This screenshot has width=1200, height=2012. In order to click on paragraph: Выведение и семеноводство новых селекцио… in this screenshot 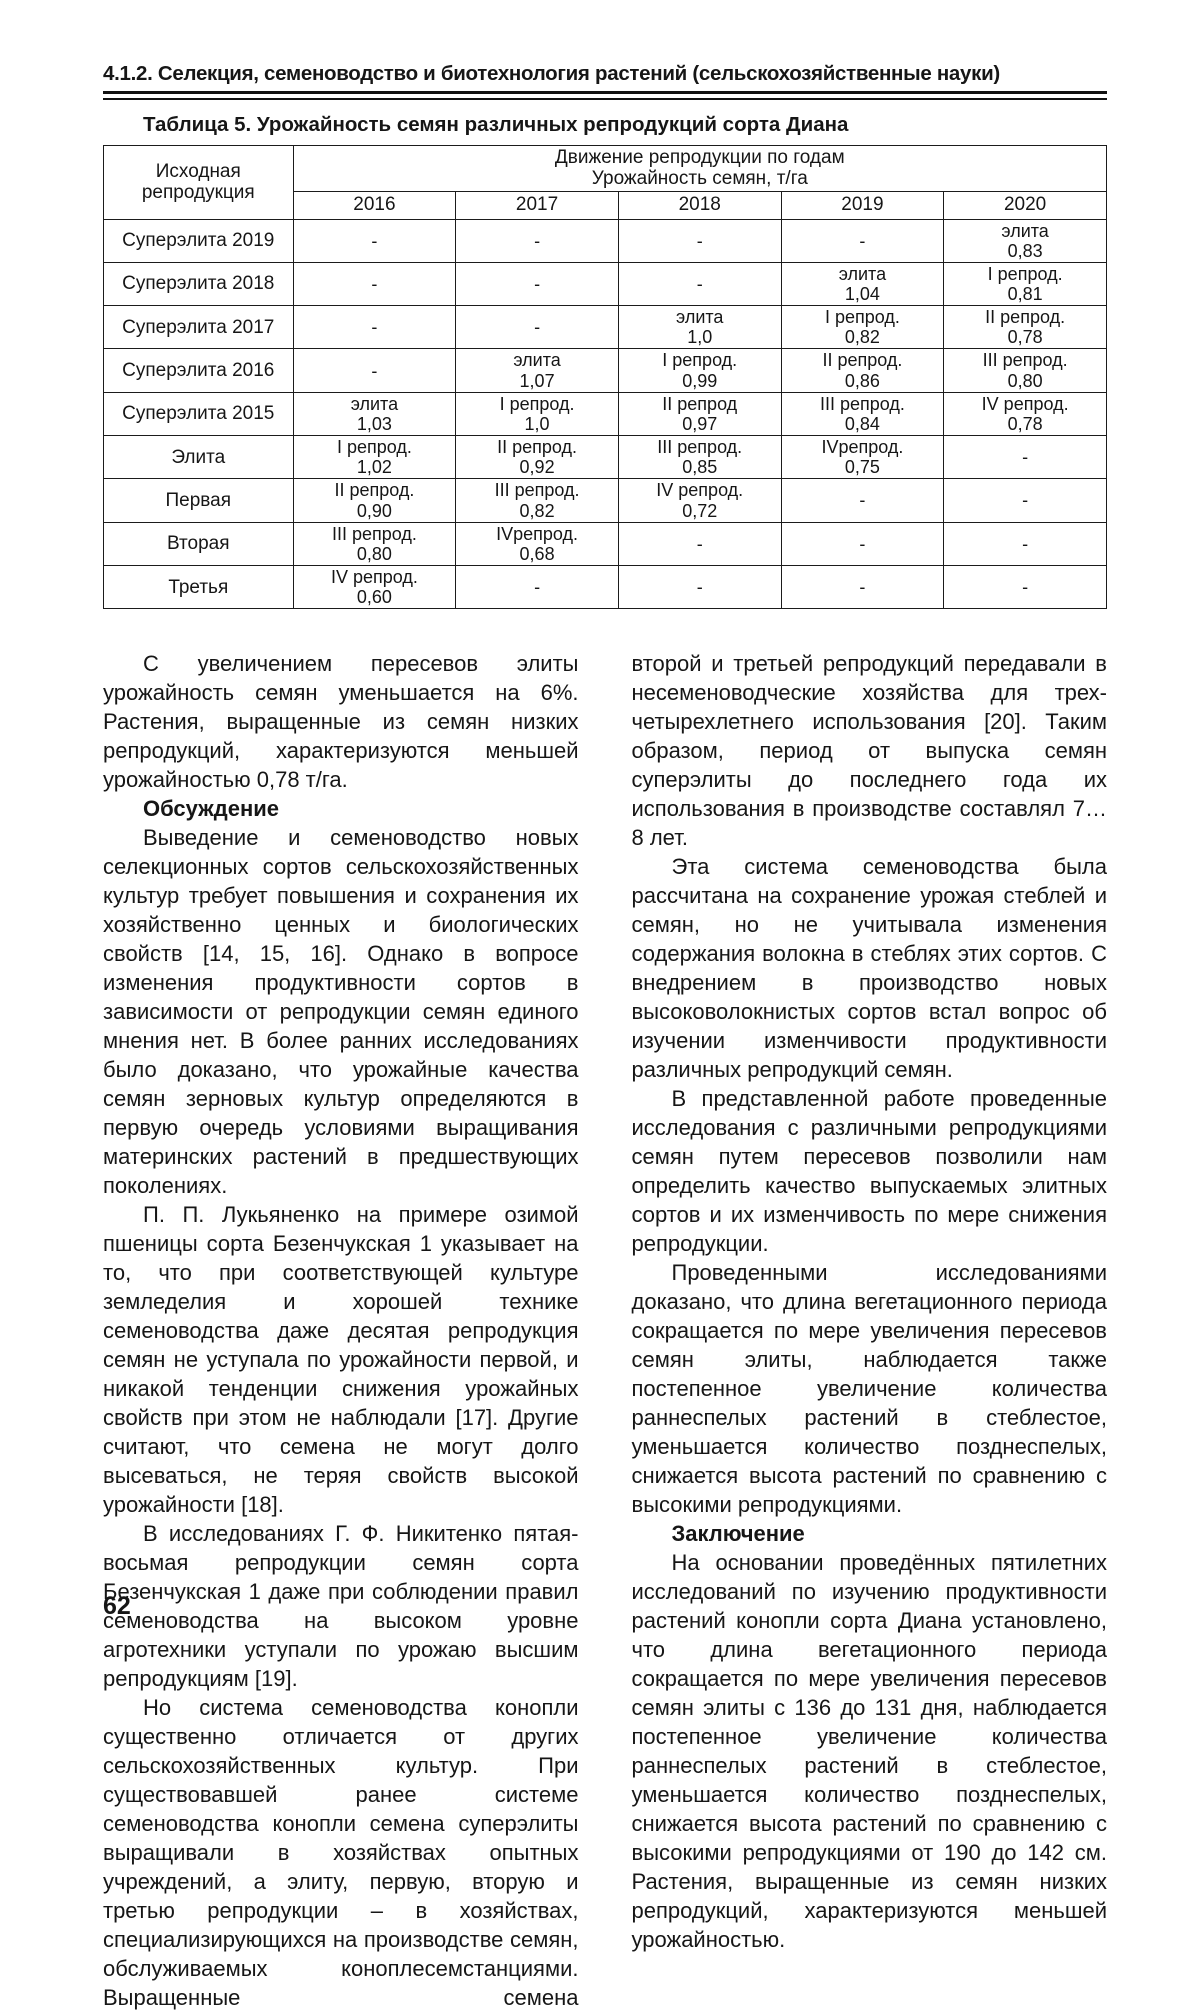, I will do `click(341, 1012)`.